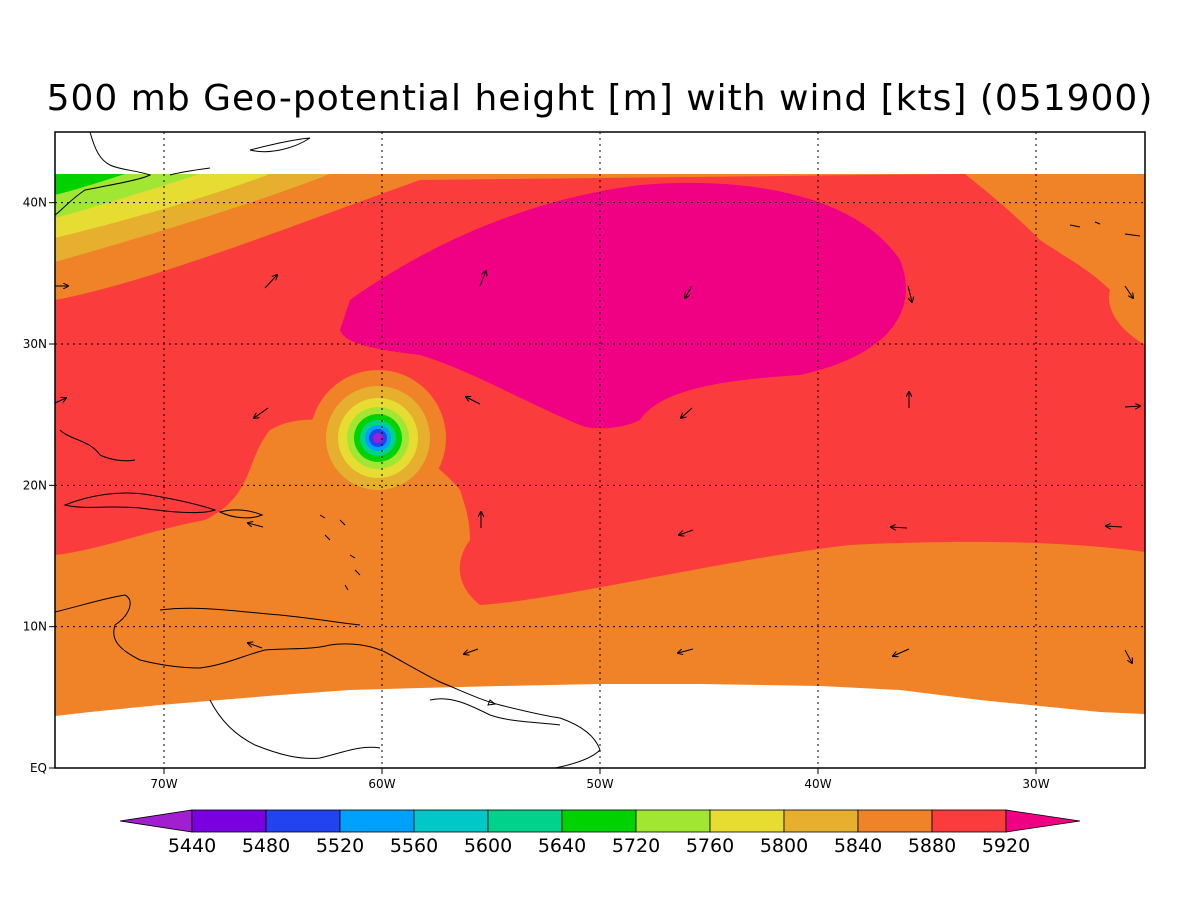 The height and width of the screenshot is (900, 1200). What do you see at coordinates (599, 784) in the screenshot?
I see `lon-tick-label: 50W` at bounding box center [599, 784].